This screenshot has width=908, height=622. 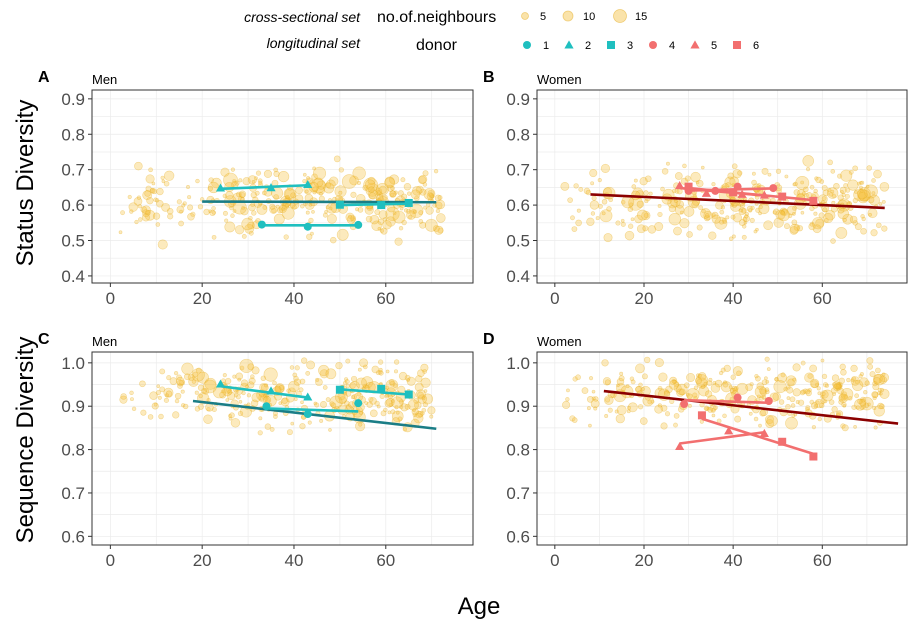 I want to click on y-tick-label: 0.6, so click(x=518, y=205).